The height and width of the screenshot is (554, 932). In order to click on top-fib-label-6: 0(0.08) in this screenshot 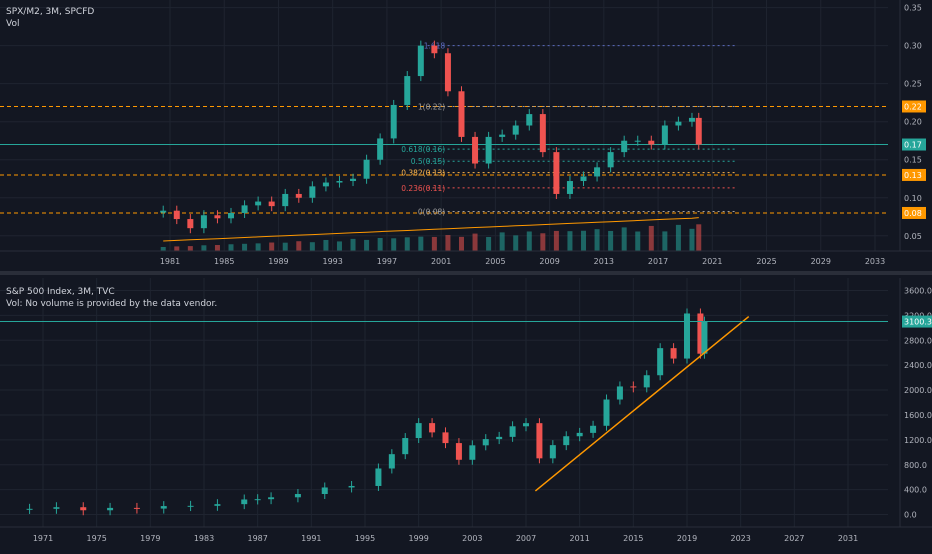, I will do `click(431, 211)`.